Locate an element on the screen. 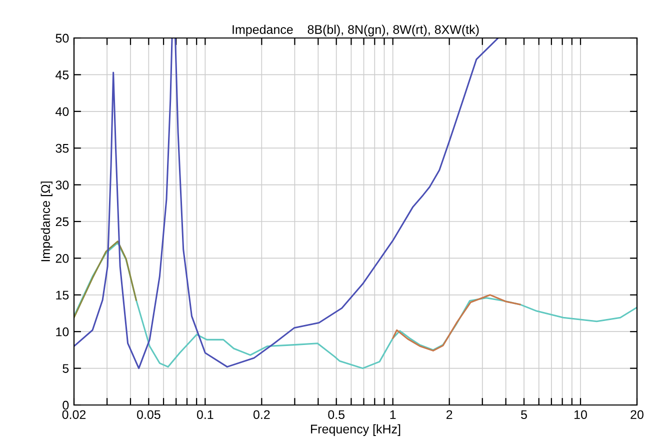 The width and height of the screenshot is (672, 443). x-tick-label: 5 is located at coordinates (524, 415).